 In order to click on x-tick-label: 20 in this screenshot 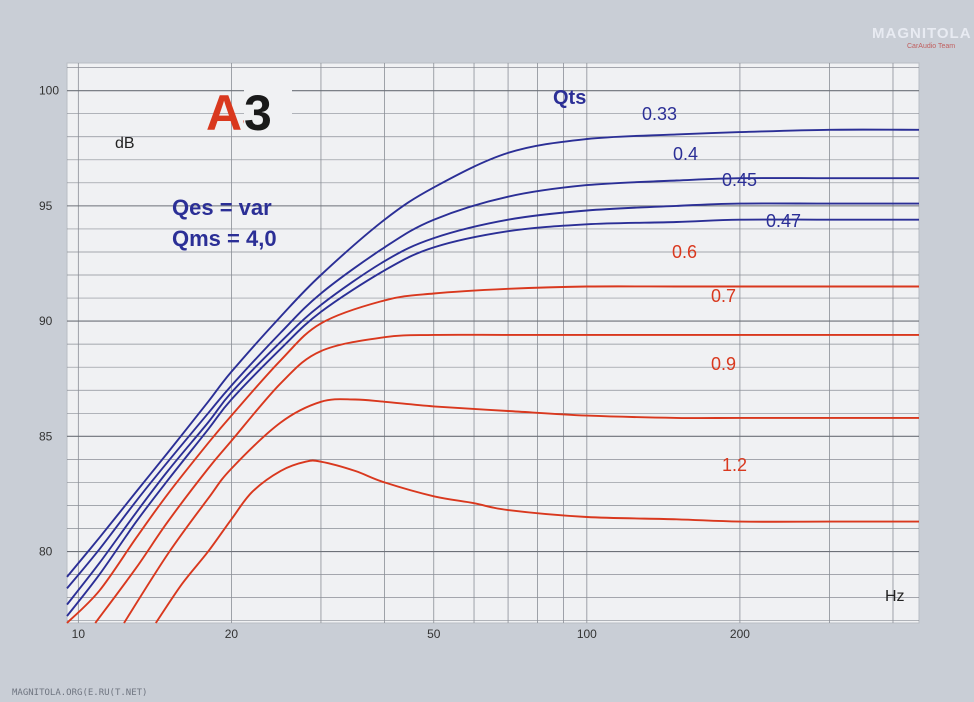, I will do `click(232, 634)`.